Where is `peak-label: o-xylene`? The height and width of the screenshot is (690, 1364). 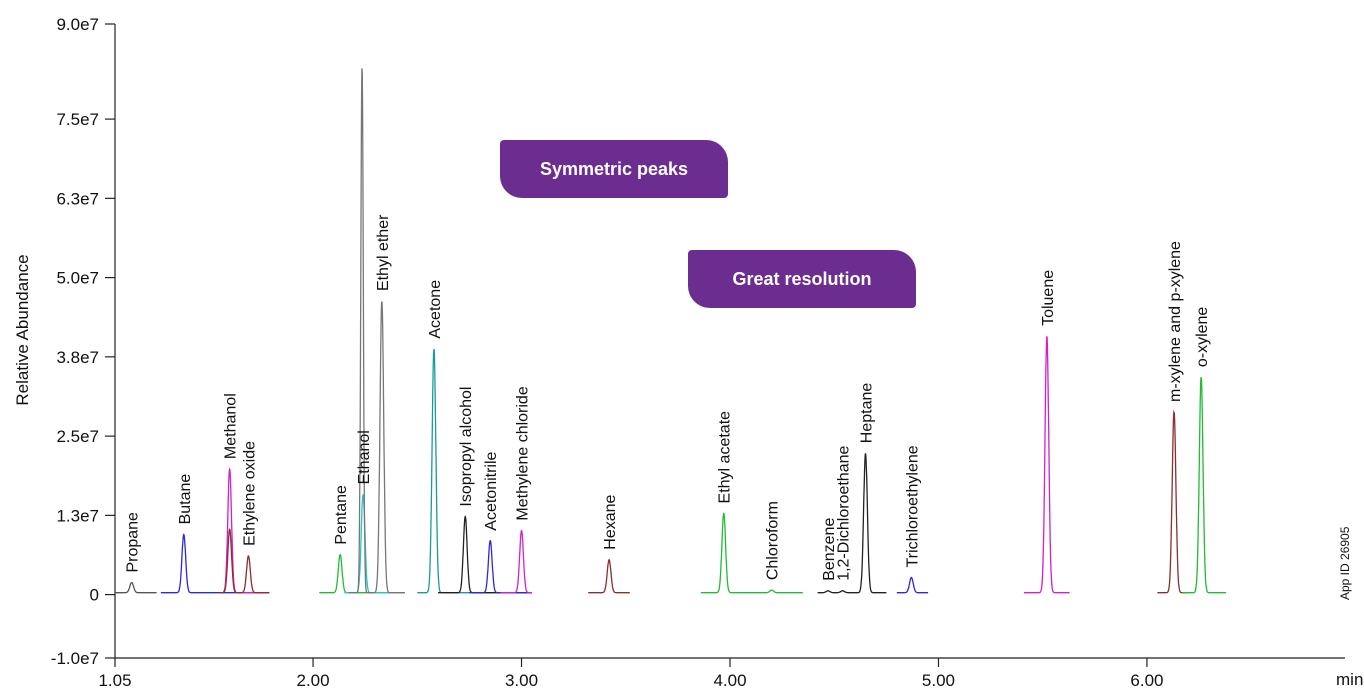 peak-label: o-xylene is located at coordinates (1202, 337).